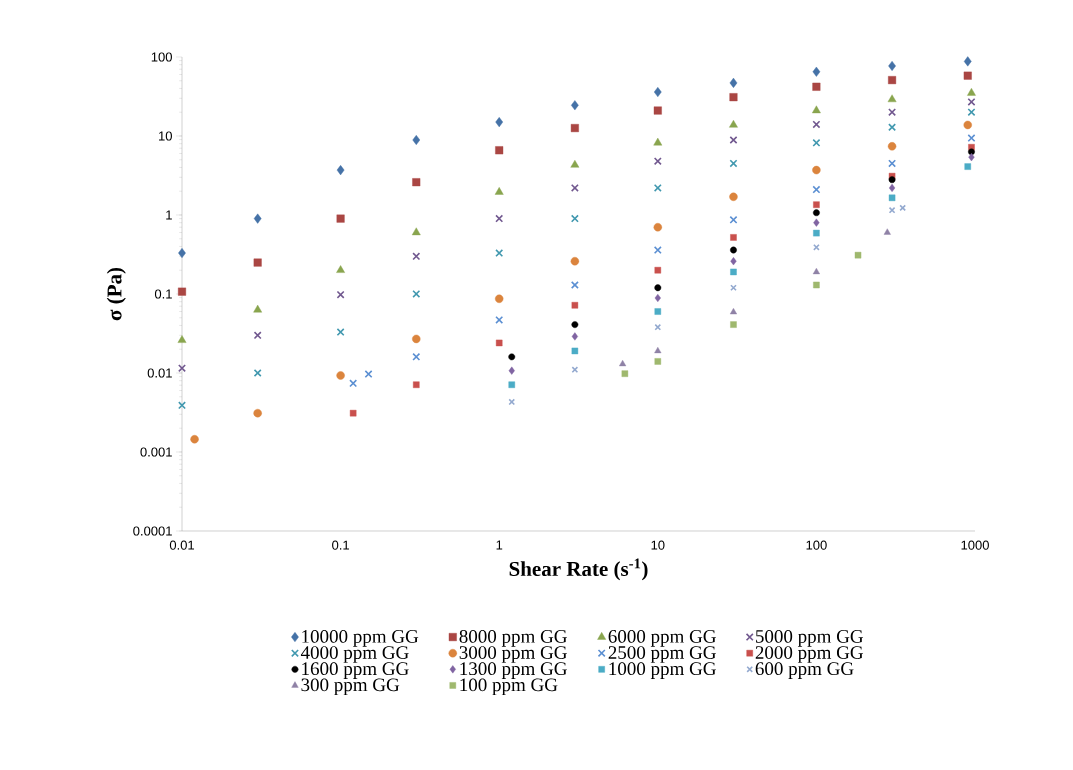  What do you see at coordinates (169, 215) in the screenshot?
I see `y-tick-label: 1` at bounding box center [169, 215].